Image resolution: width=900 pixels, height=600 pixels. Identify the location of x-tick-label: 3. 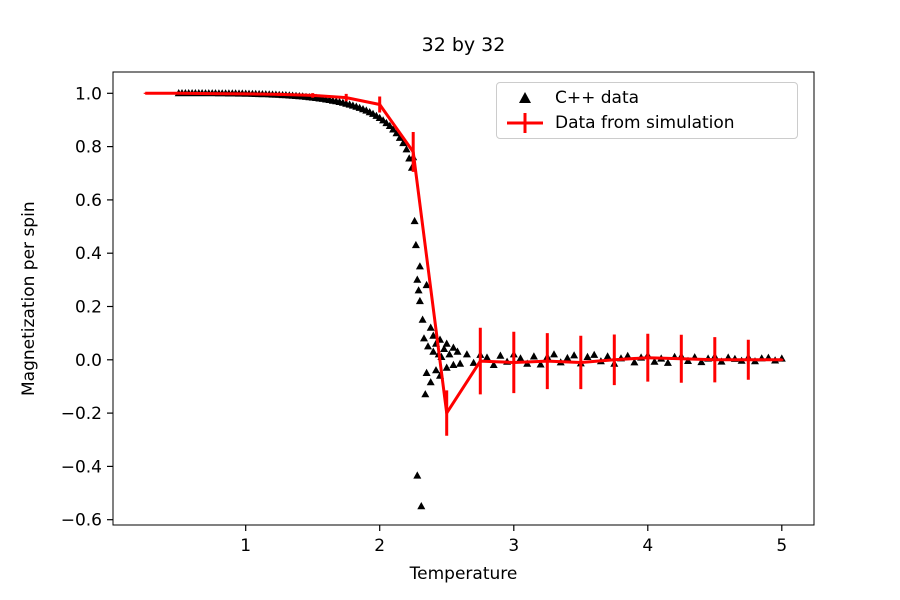
(513, 546).